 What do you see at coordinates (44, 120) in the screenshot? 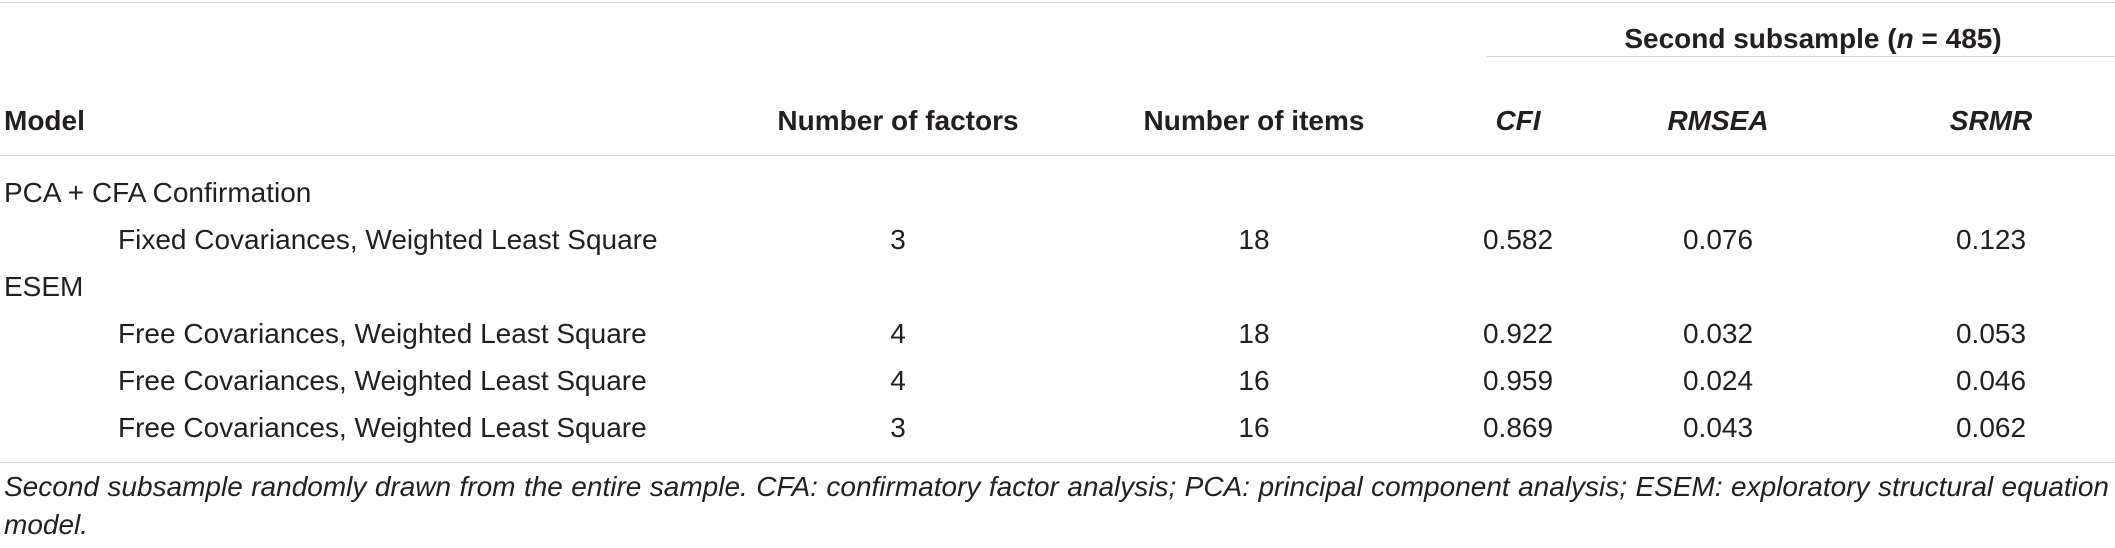
I see `col-header-model: Model` at bounding box center [44, 120].